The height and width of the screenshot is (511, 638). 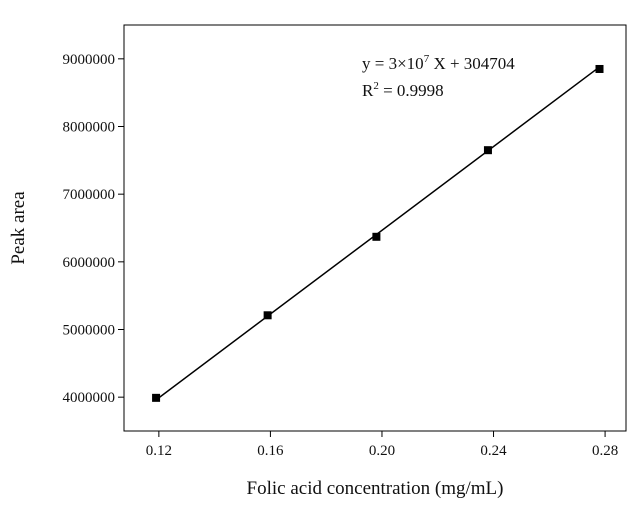 I want to click on y-tick-label: 7000000, so click(x=89, y=195).